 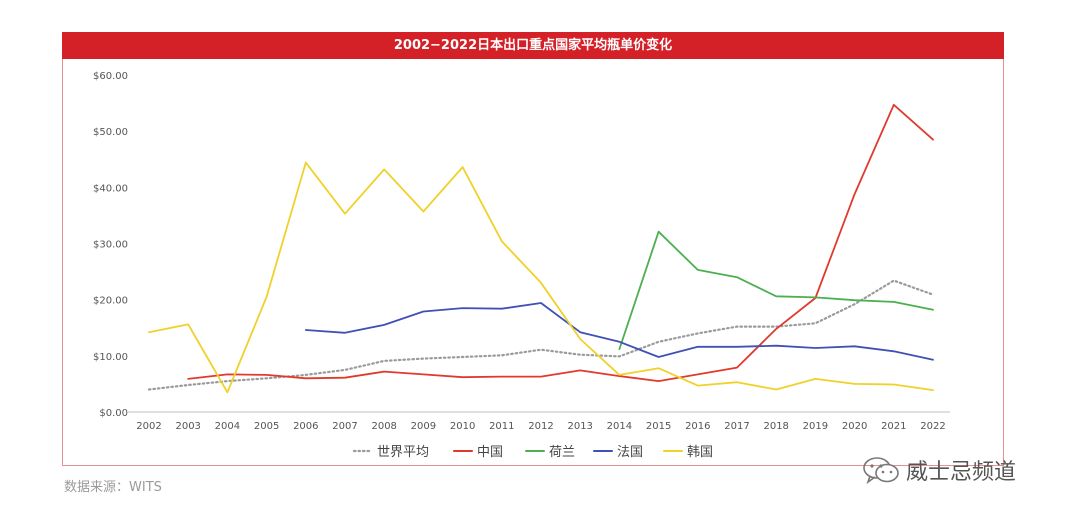 What do you see at coordinates (501, 426) in the screenshot?
I see `x-tick-label: 2011` at bounding box center [501, 426].